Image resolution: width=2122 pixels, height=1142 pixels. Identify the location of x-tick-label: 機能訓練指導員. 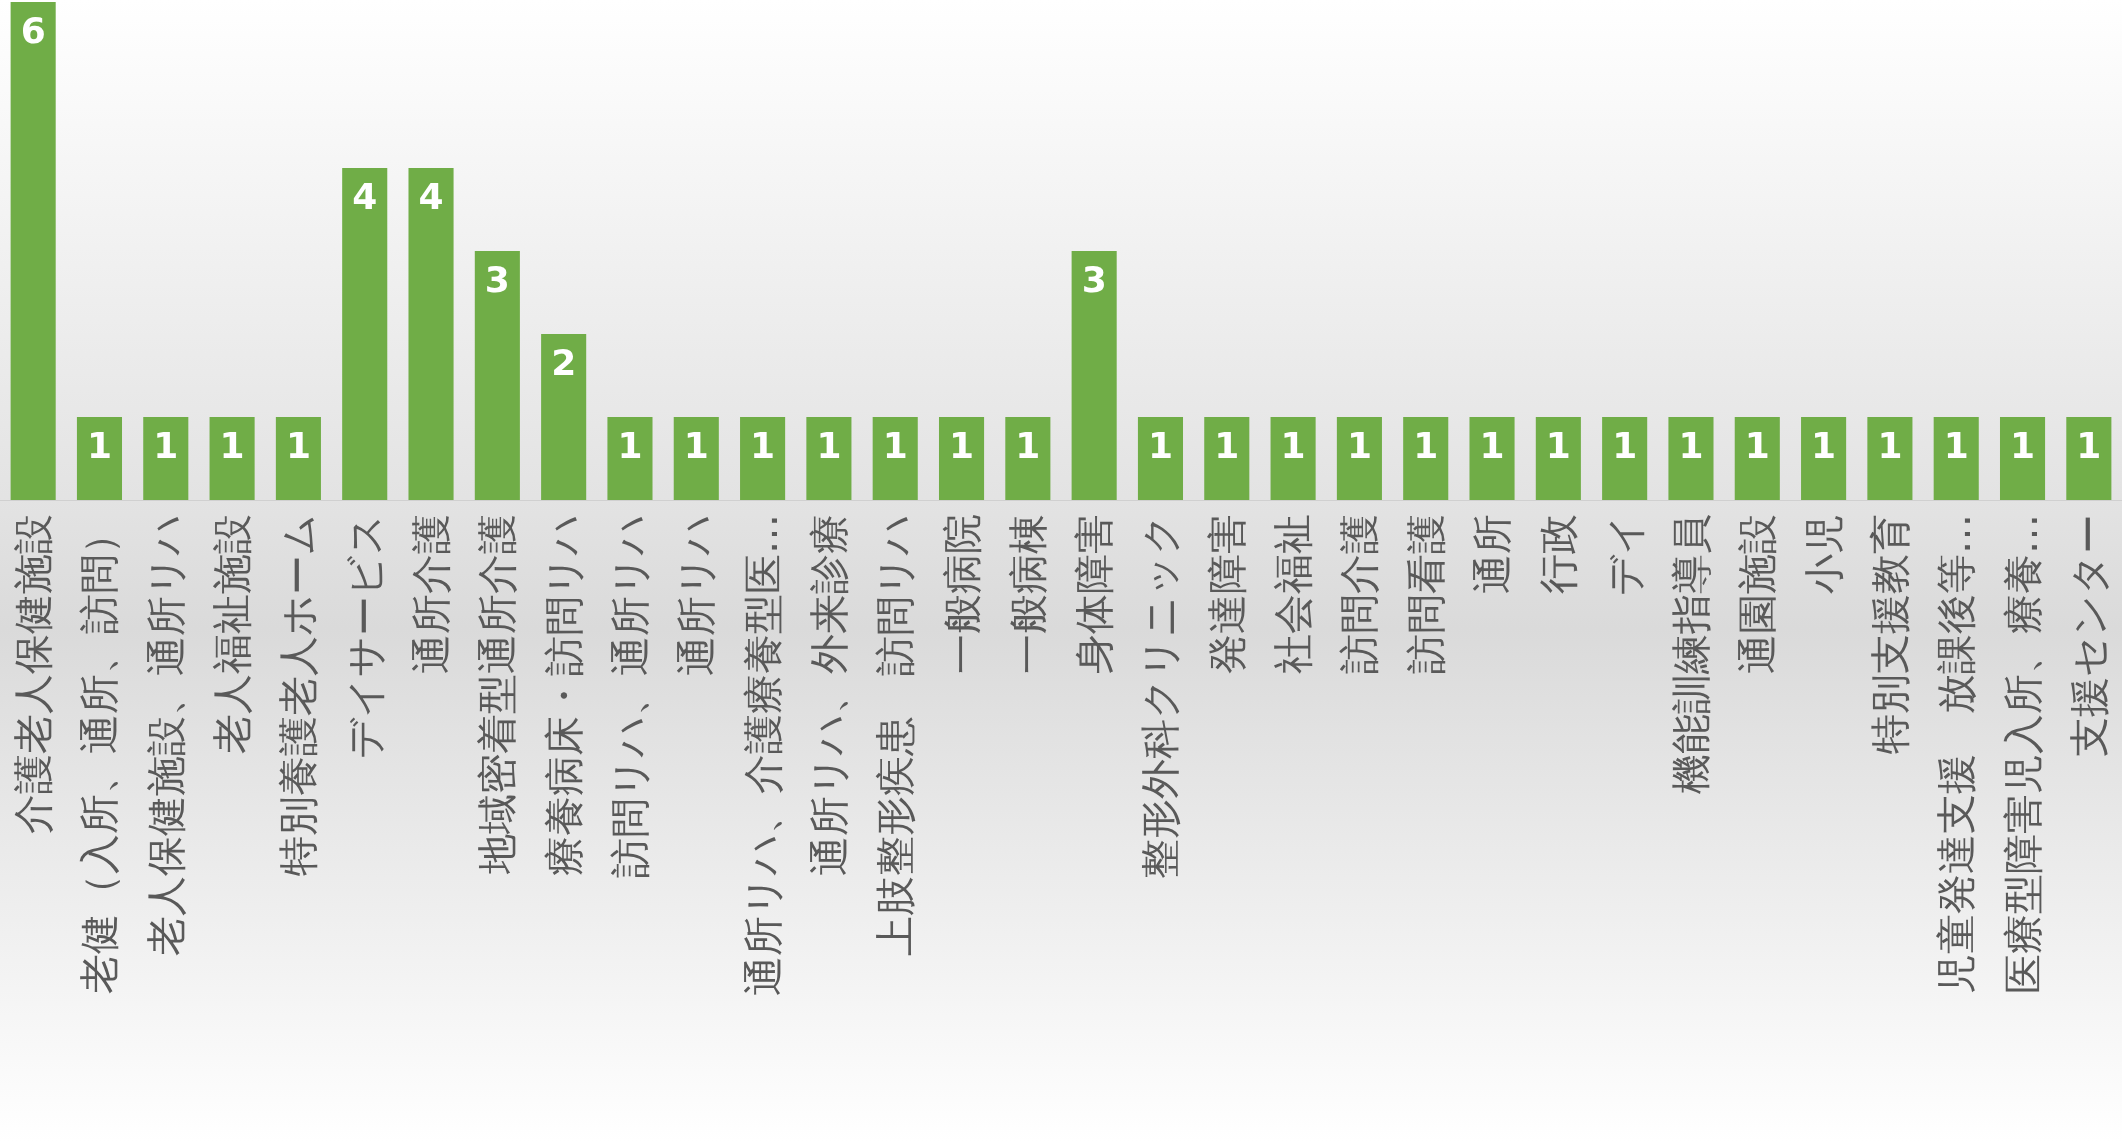
(1690, 654).